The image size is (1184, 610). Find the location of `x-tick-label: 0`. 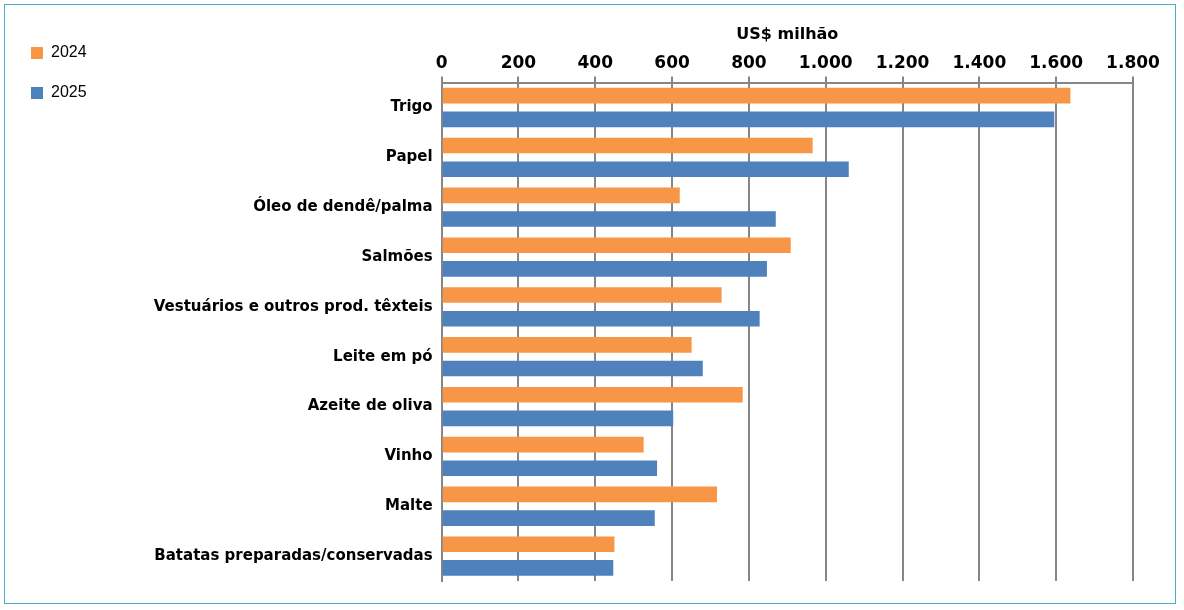

x-tick-label: 0 is located at coordinates (441, 61).